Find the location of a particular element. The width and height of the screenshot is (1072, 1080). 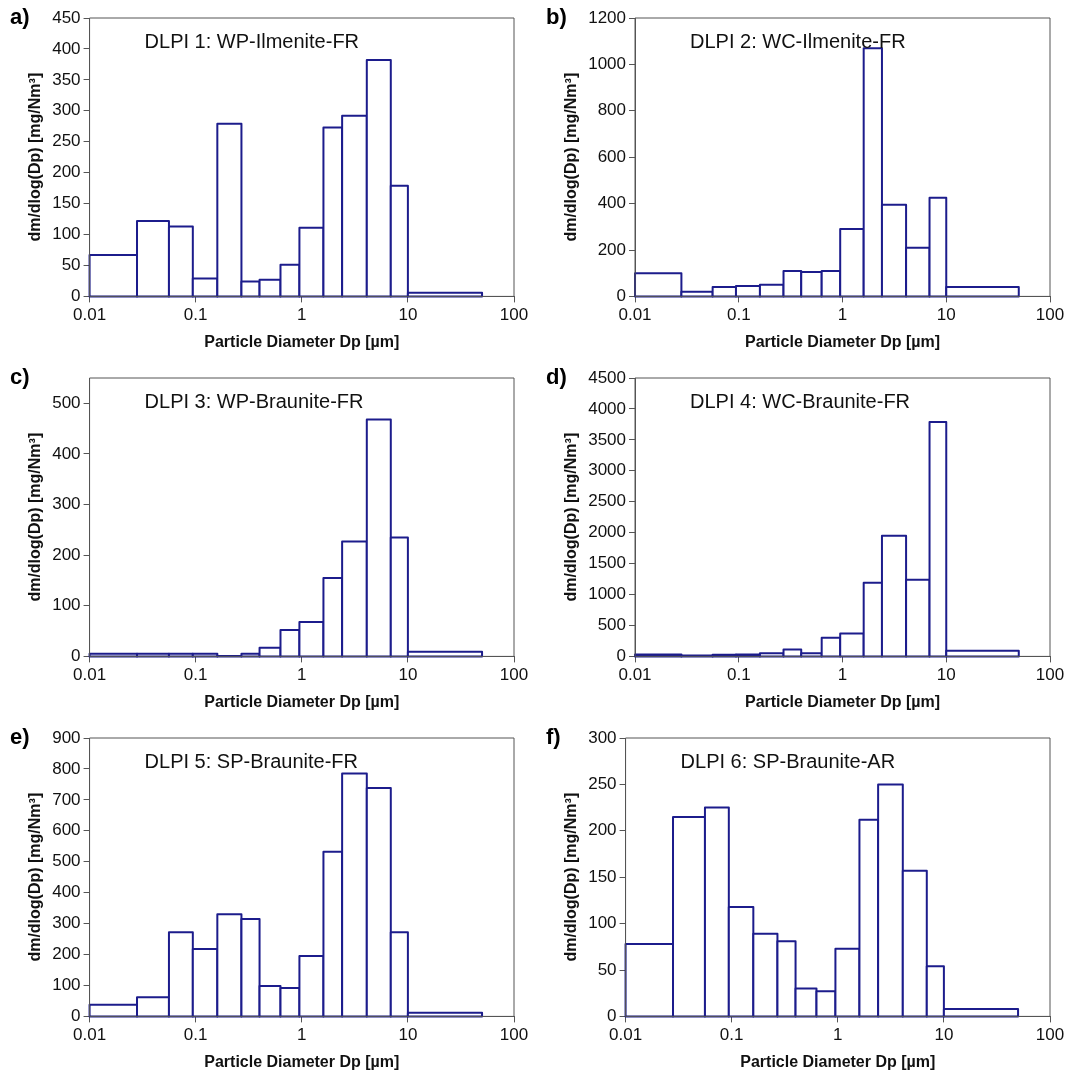

y-tick-label: 450 is located at coordinates (66, 17).